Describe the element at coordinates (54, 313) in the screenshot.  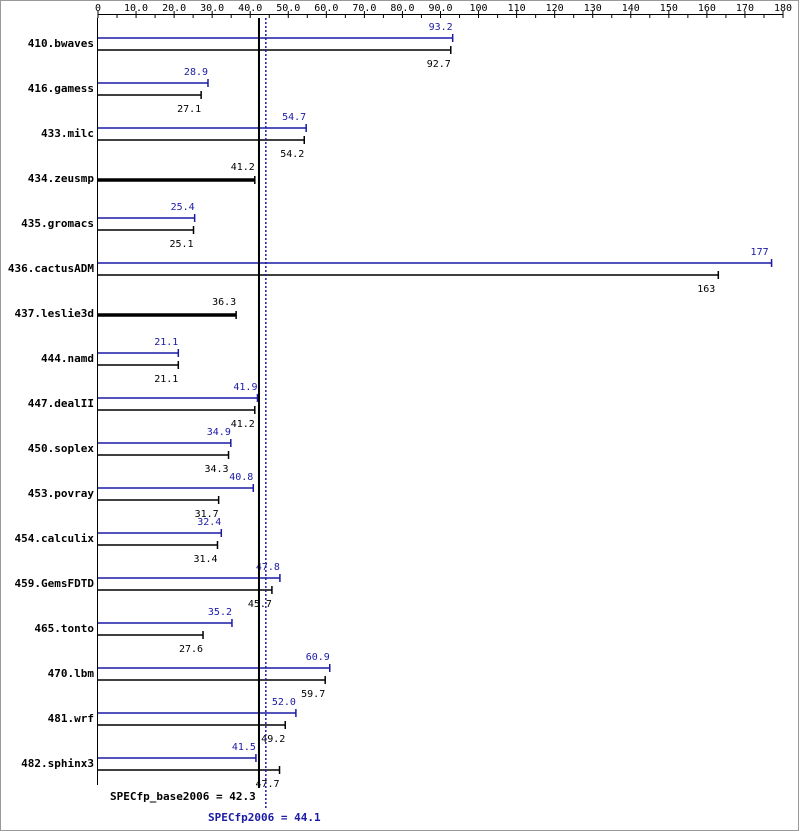
I see `benchmark-label: 437.leslie3d` at that location.